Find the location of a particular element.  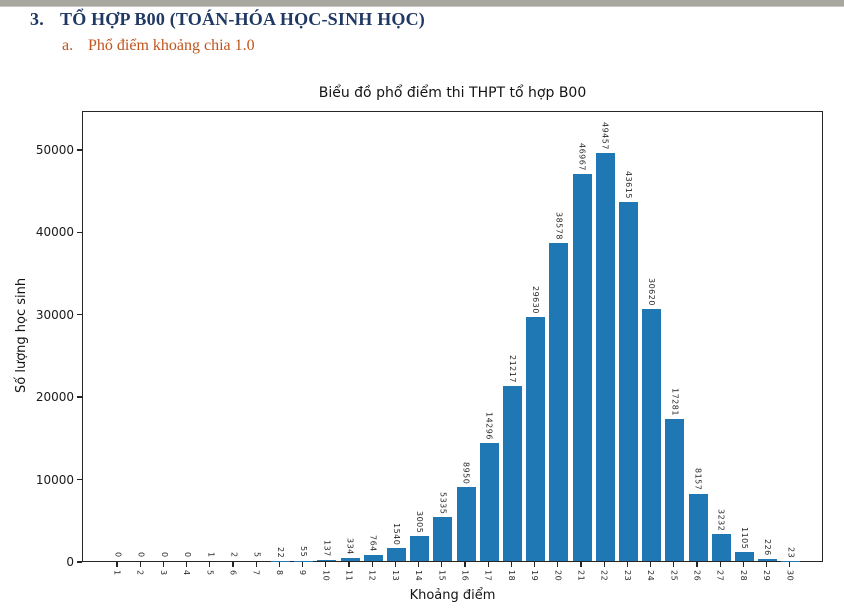

top-border-strip is located at coordinates (422, 3).